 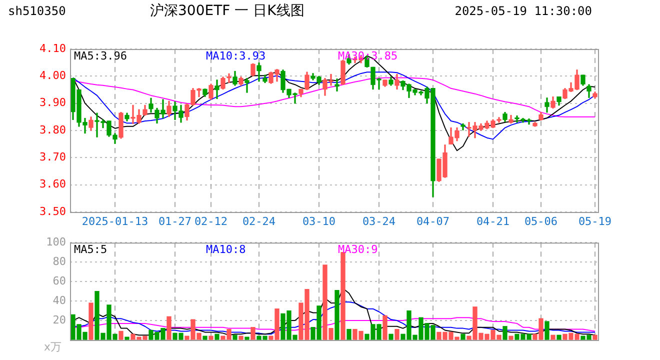 What do you see at coordinates (59, 319) in the screenshot?
I see `y-tick-label: 20` at bounding box center [59, 319].